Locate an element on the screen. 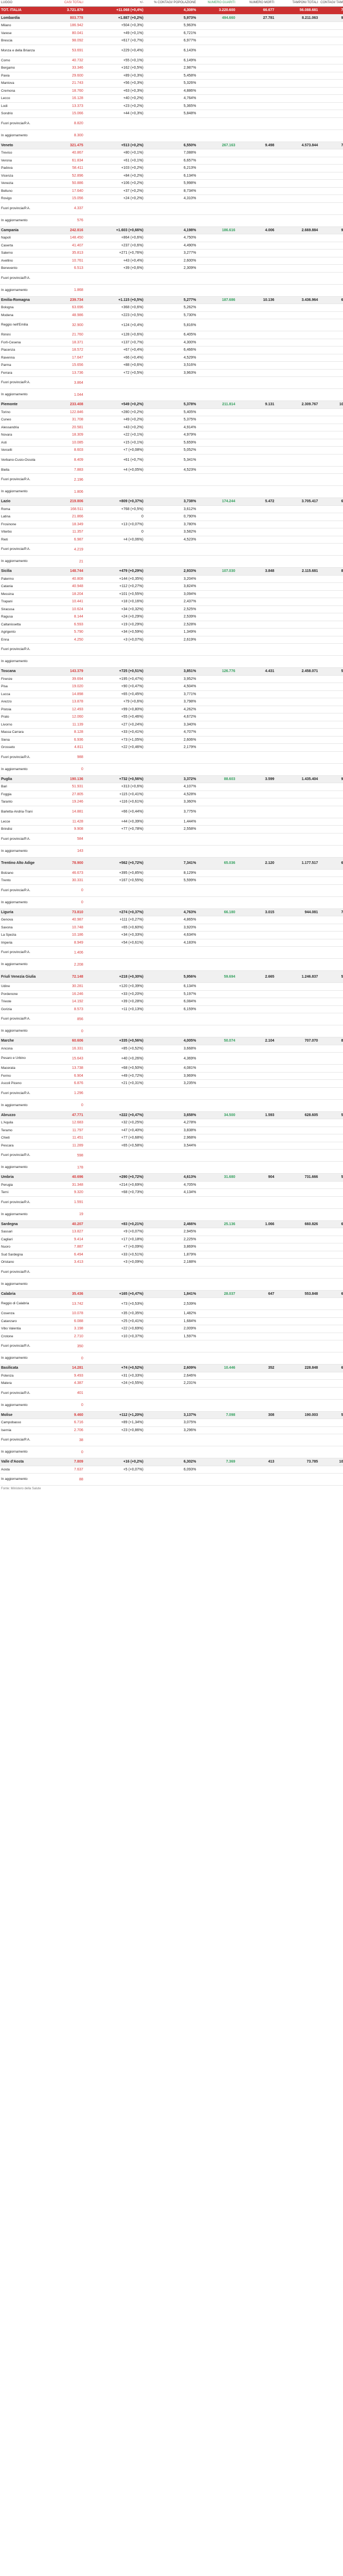 This screenshot has height=2576, width=343. province-row: L'Aquila 12.683 +32 (+0,25%) 4,278% is located at coordinates (171, 1123).